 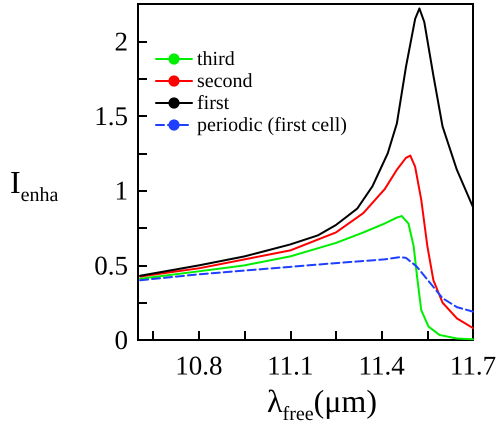 I want to click on y-tick-label: 1, so click(x=121, y=191).